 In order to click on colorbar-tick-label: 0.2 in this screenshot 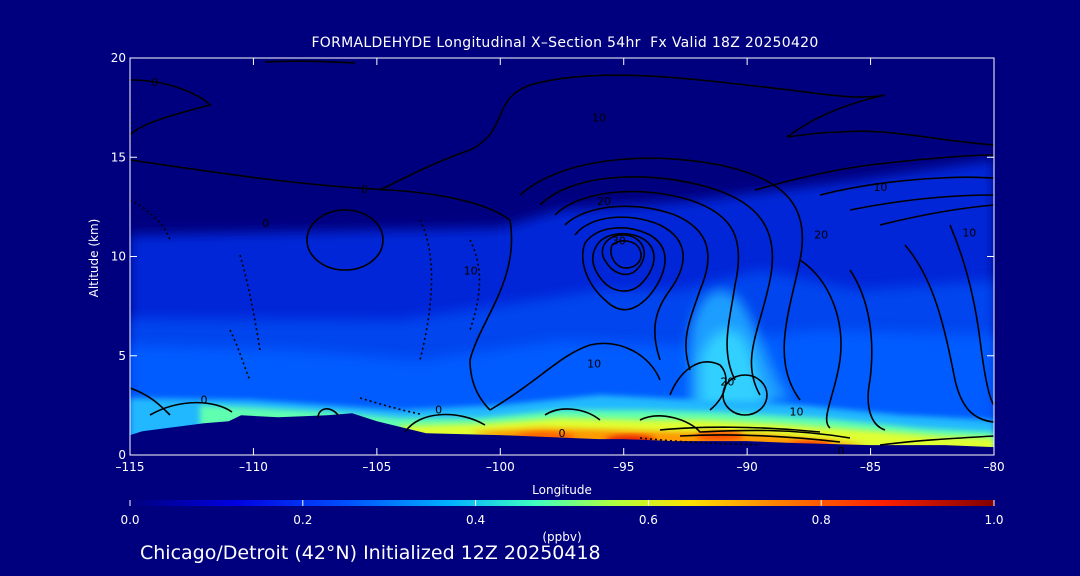, I will do `click(302, 520)`.